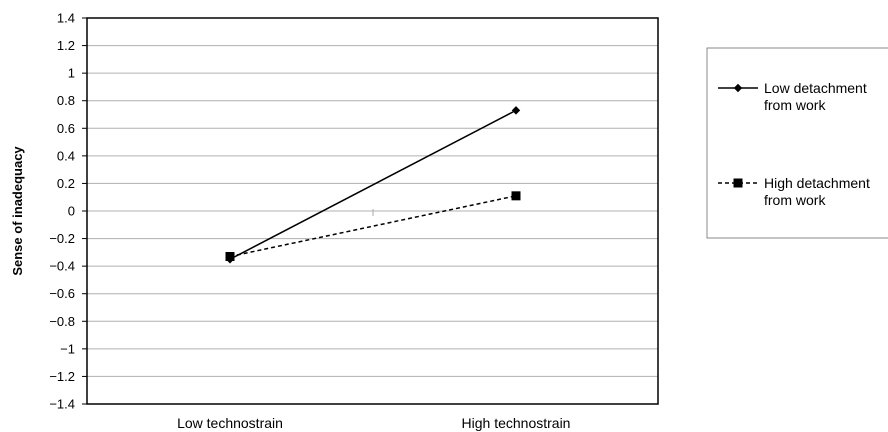 The image size is (888, 432). Describe the element at coordinates (62, 404) in the screenshot. I see `y-tick-label: −1.4` at that location.